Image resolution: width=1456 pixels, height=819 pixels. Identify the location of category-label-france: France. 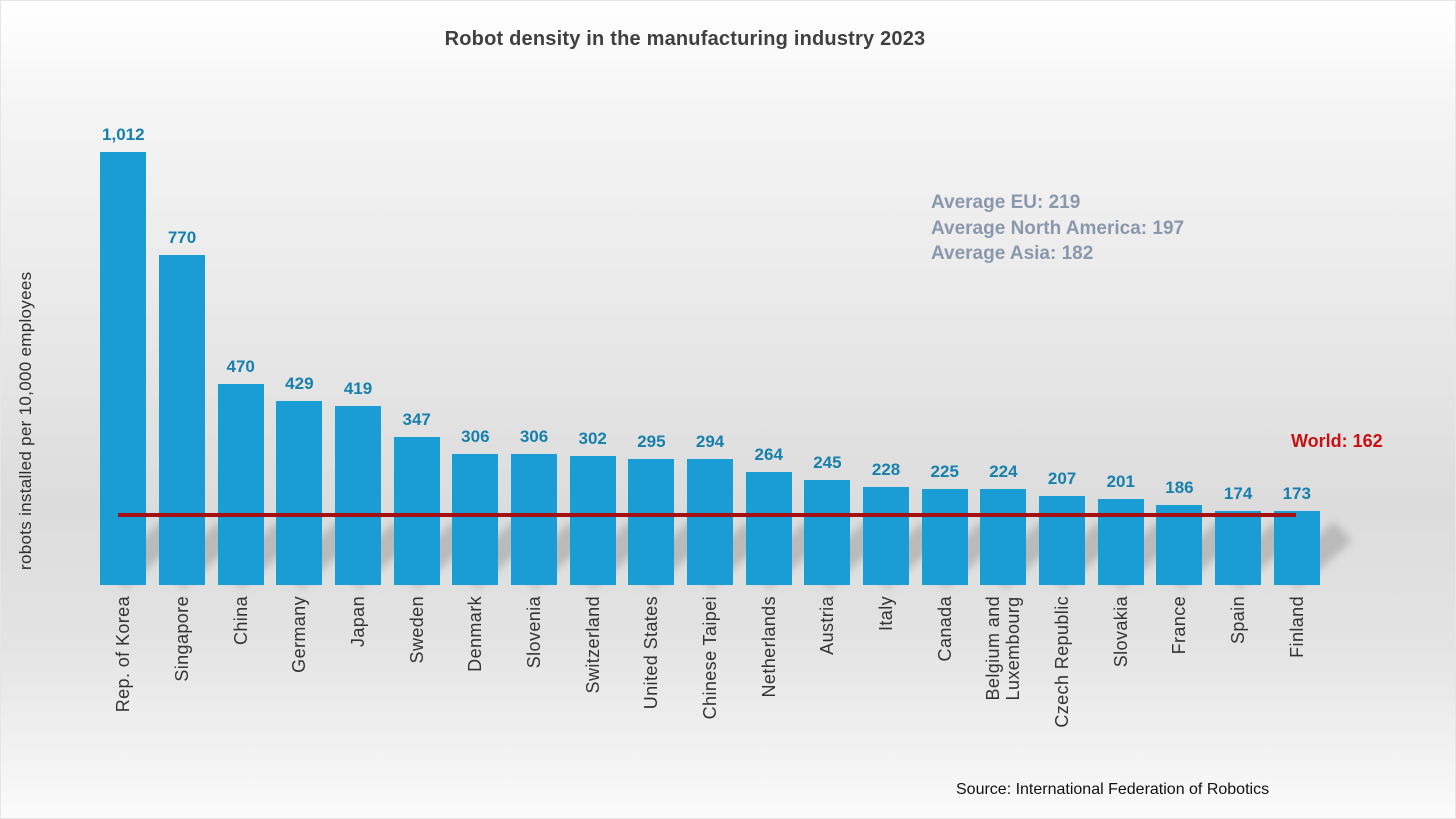
(1179, 625).